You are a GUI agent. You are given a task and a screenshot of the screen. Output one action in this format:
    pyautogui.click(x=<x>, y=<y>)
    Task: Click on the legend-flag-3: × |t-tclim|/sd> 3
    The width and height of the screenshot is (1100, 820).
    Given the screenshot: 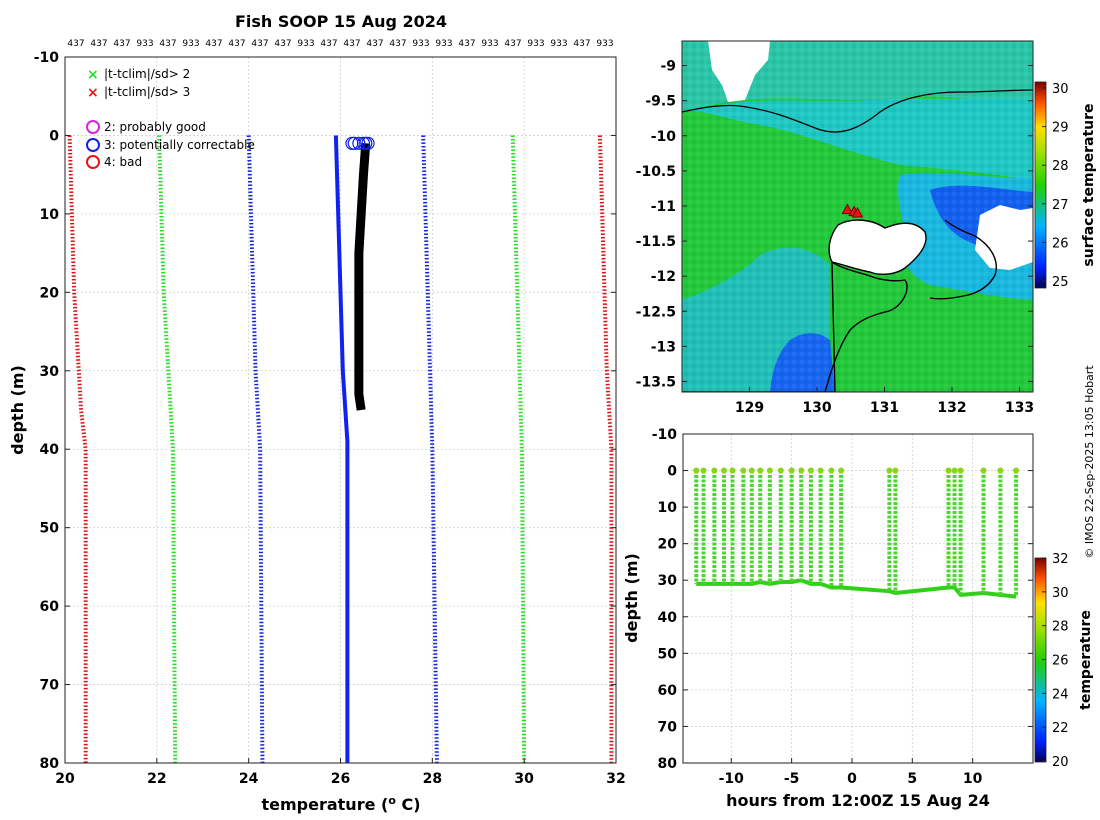 What is the action you would take?
    pyautogui.click(x=138, y=93)
    